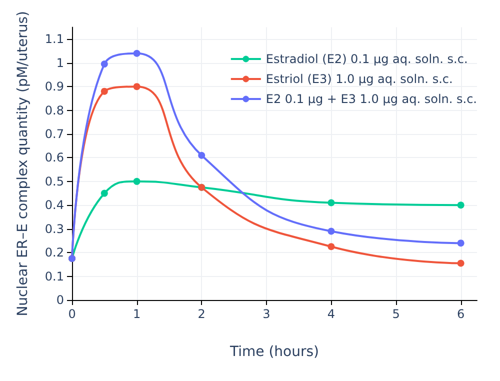 Image resolution: width=500 pixels, height=381 pixels. I want to click on y-tick-label: 0.6, so click(54, 157).